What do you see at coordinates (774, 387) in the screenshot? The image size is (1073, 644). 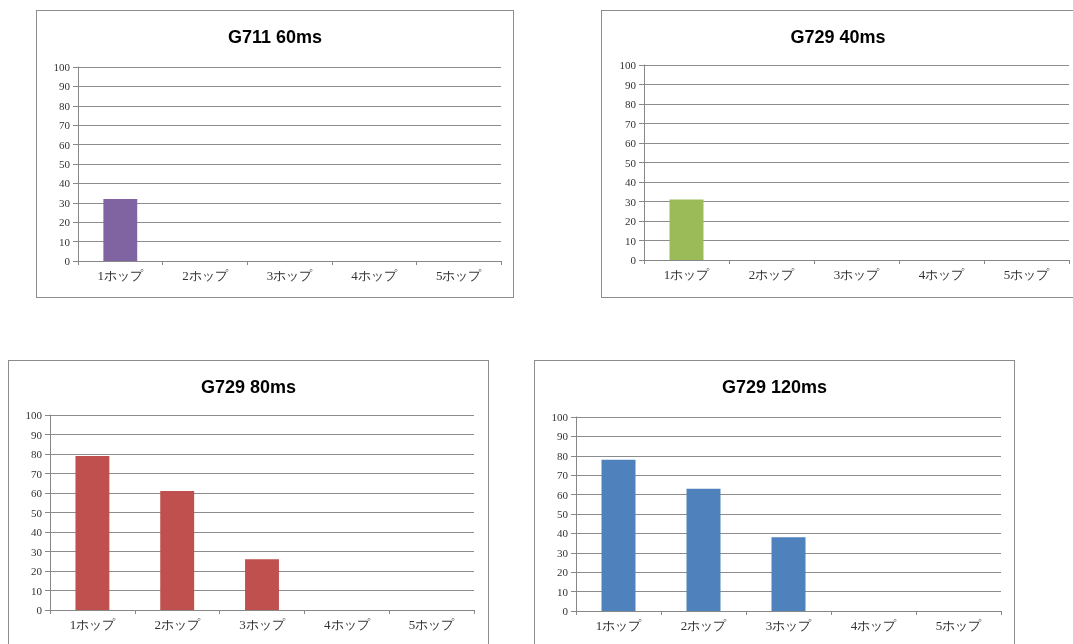 I see `chart-title: G729 120ms` at bounding box center [774, 387].